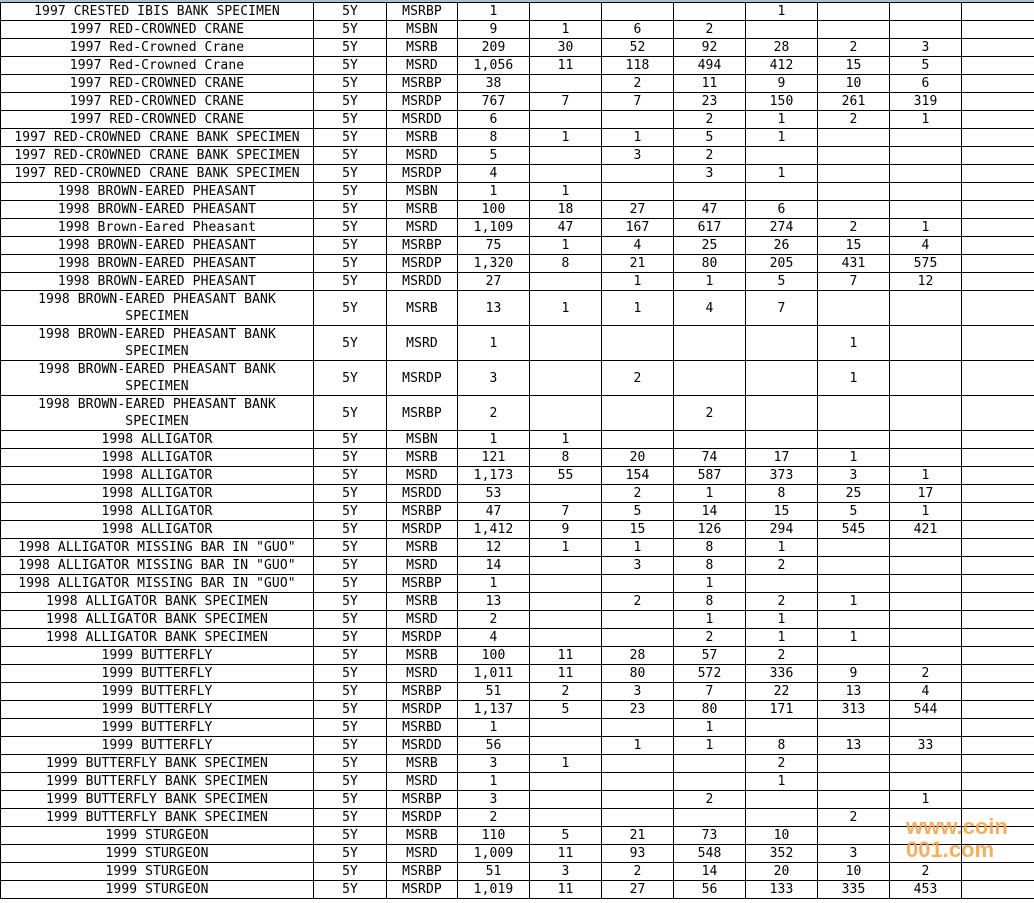 The height and width of the screenshot is (903, 1034). I want to click on cell-total: 51, so click(493, 691).